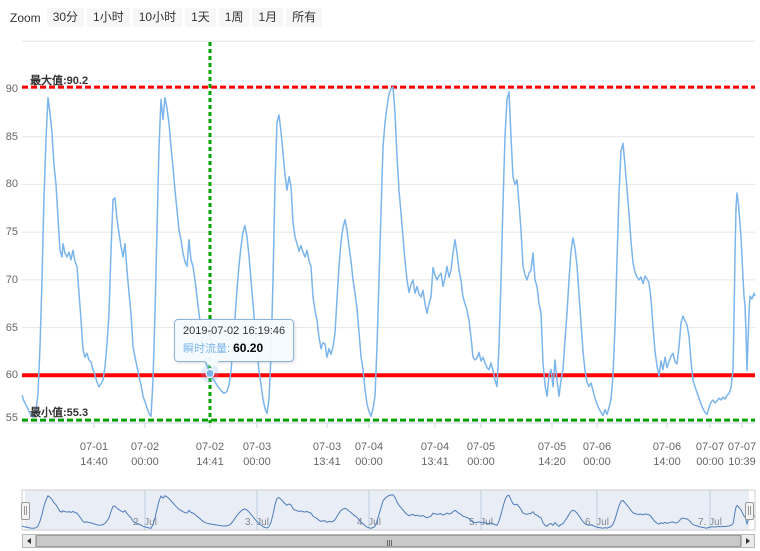  I want to click on x-axis-label: 07-03 13:41, so click(327, 454).